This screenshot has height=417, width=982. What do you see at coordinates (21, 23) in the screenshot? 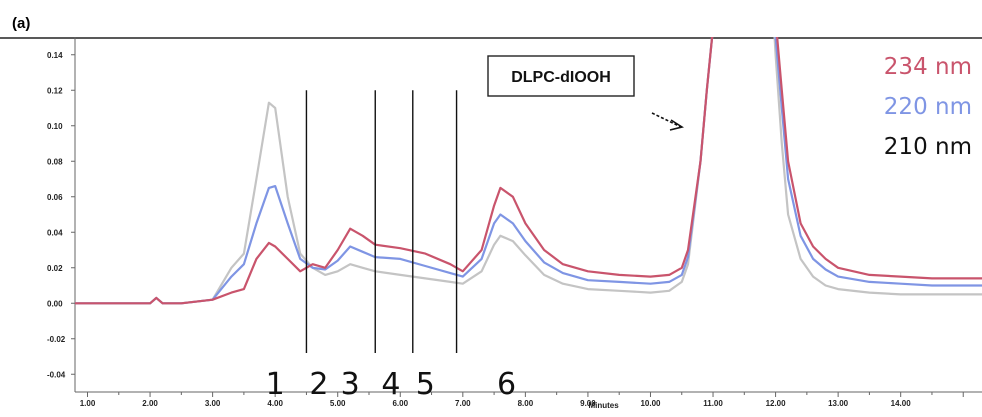
I see `panel-label: (a)` at bounding box center [21, 23].